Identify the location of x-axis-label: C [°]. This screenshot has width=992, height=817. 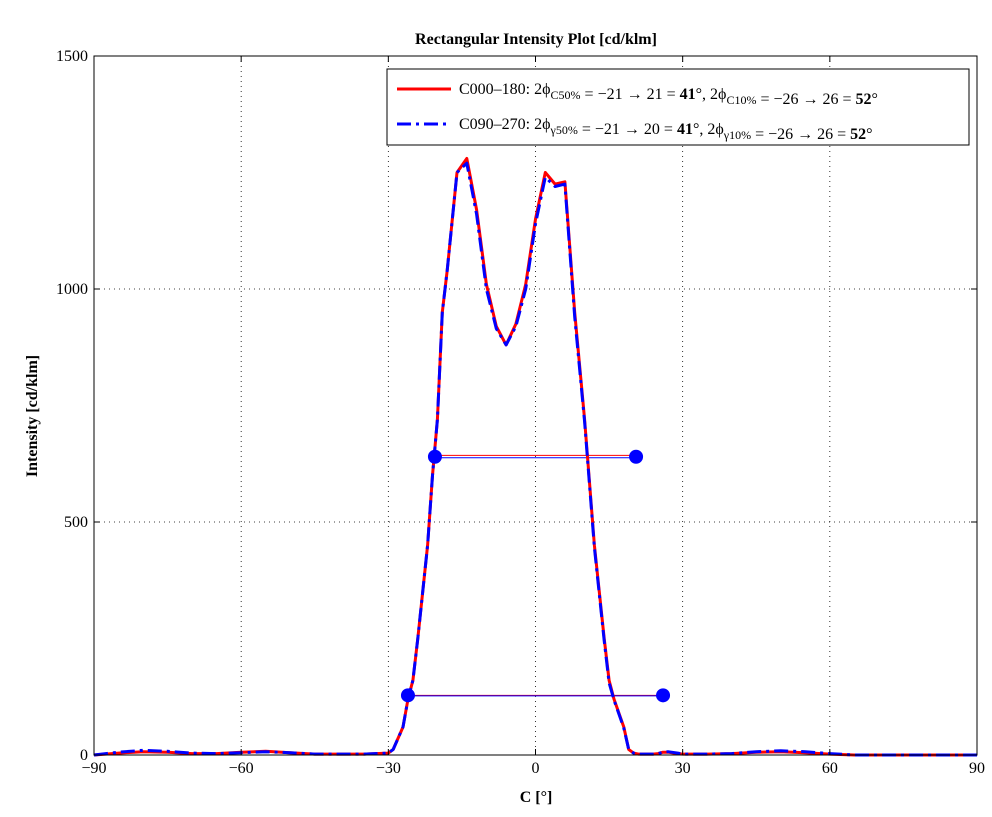
(536, 797).